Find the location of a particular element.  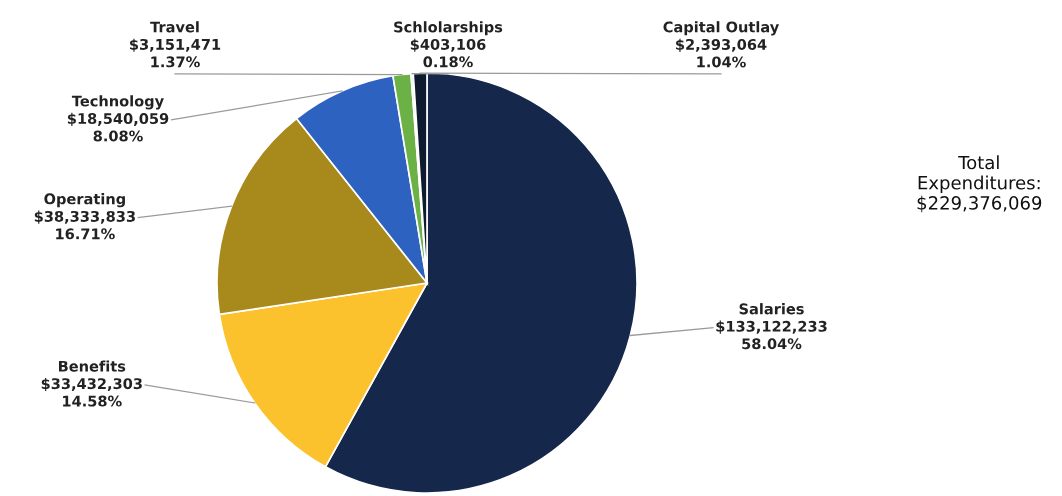

slice-label: Salaries is located at coordinates (771, 309).